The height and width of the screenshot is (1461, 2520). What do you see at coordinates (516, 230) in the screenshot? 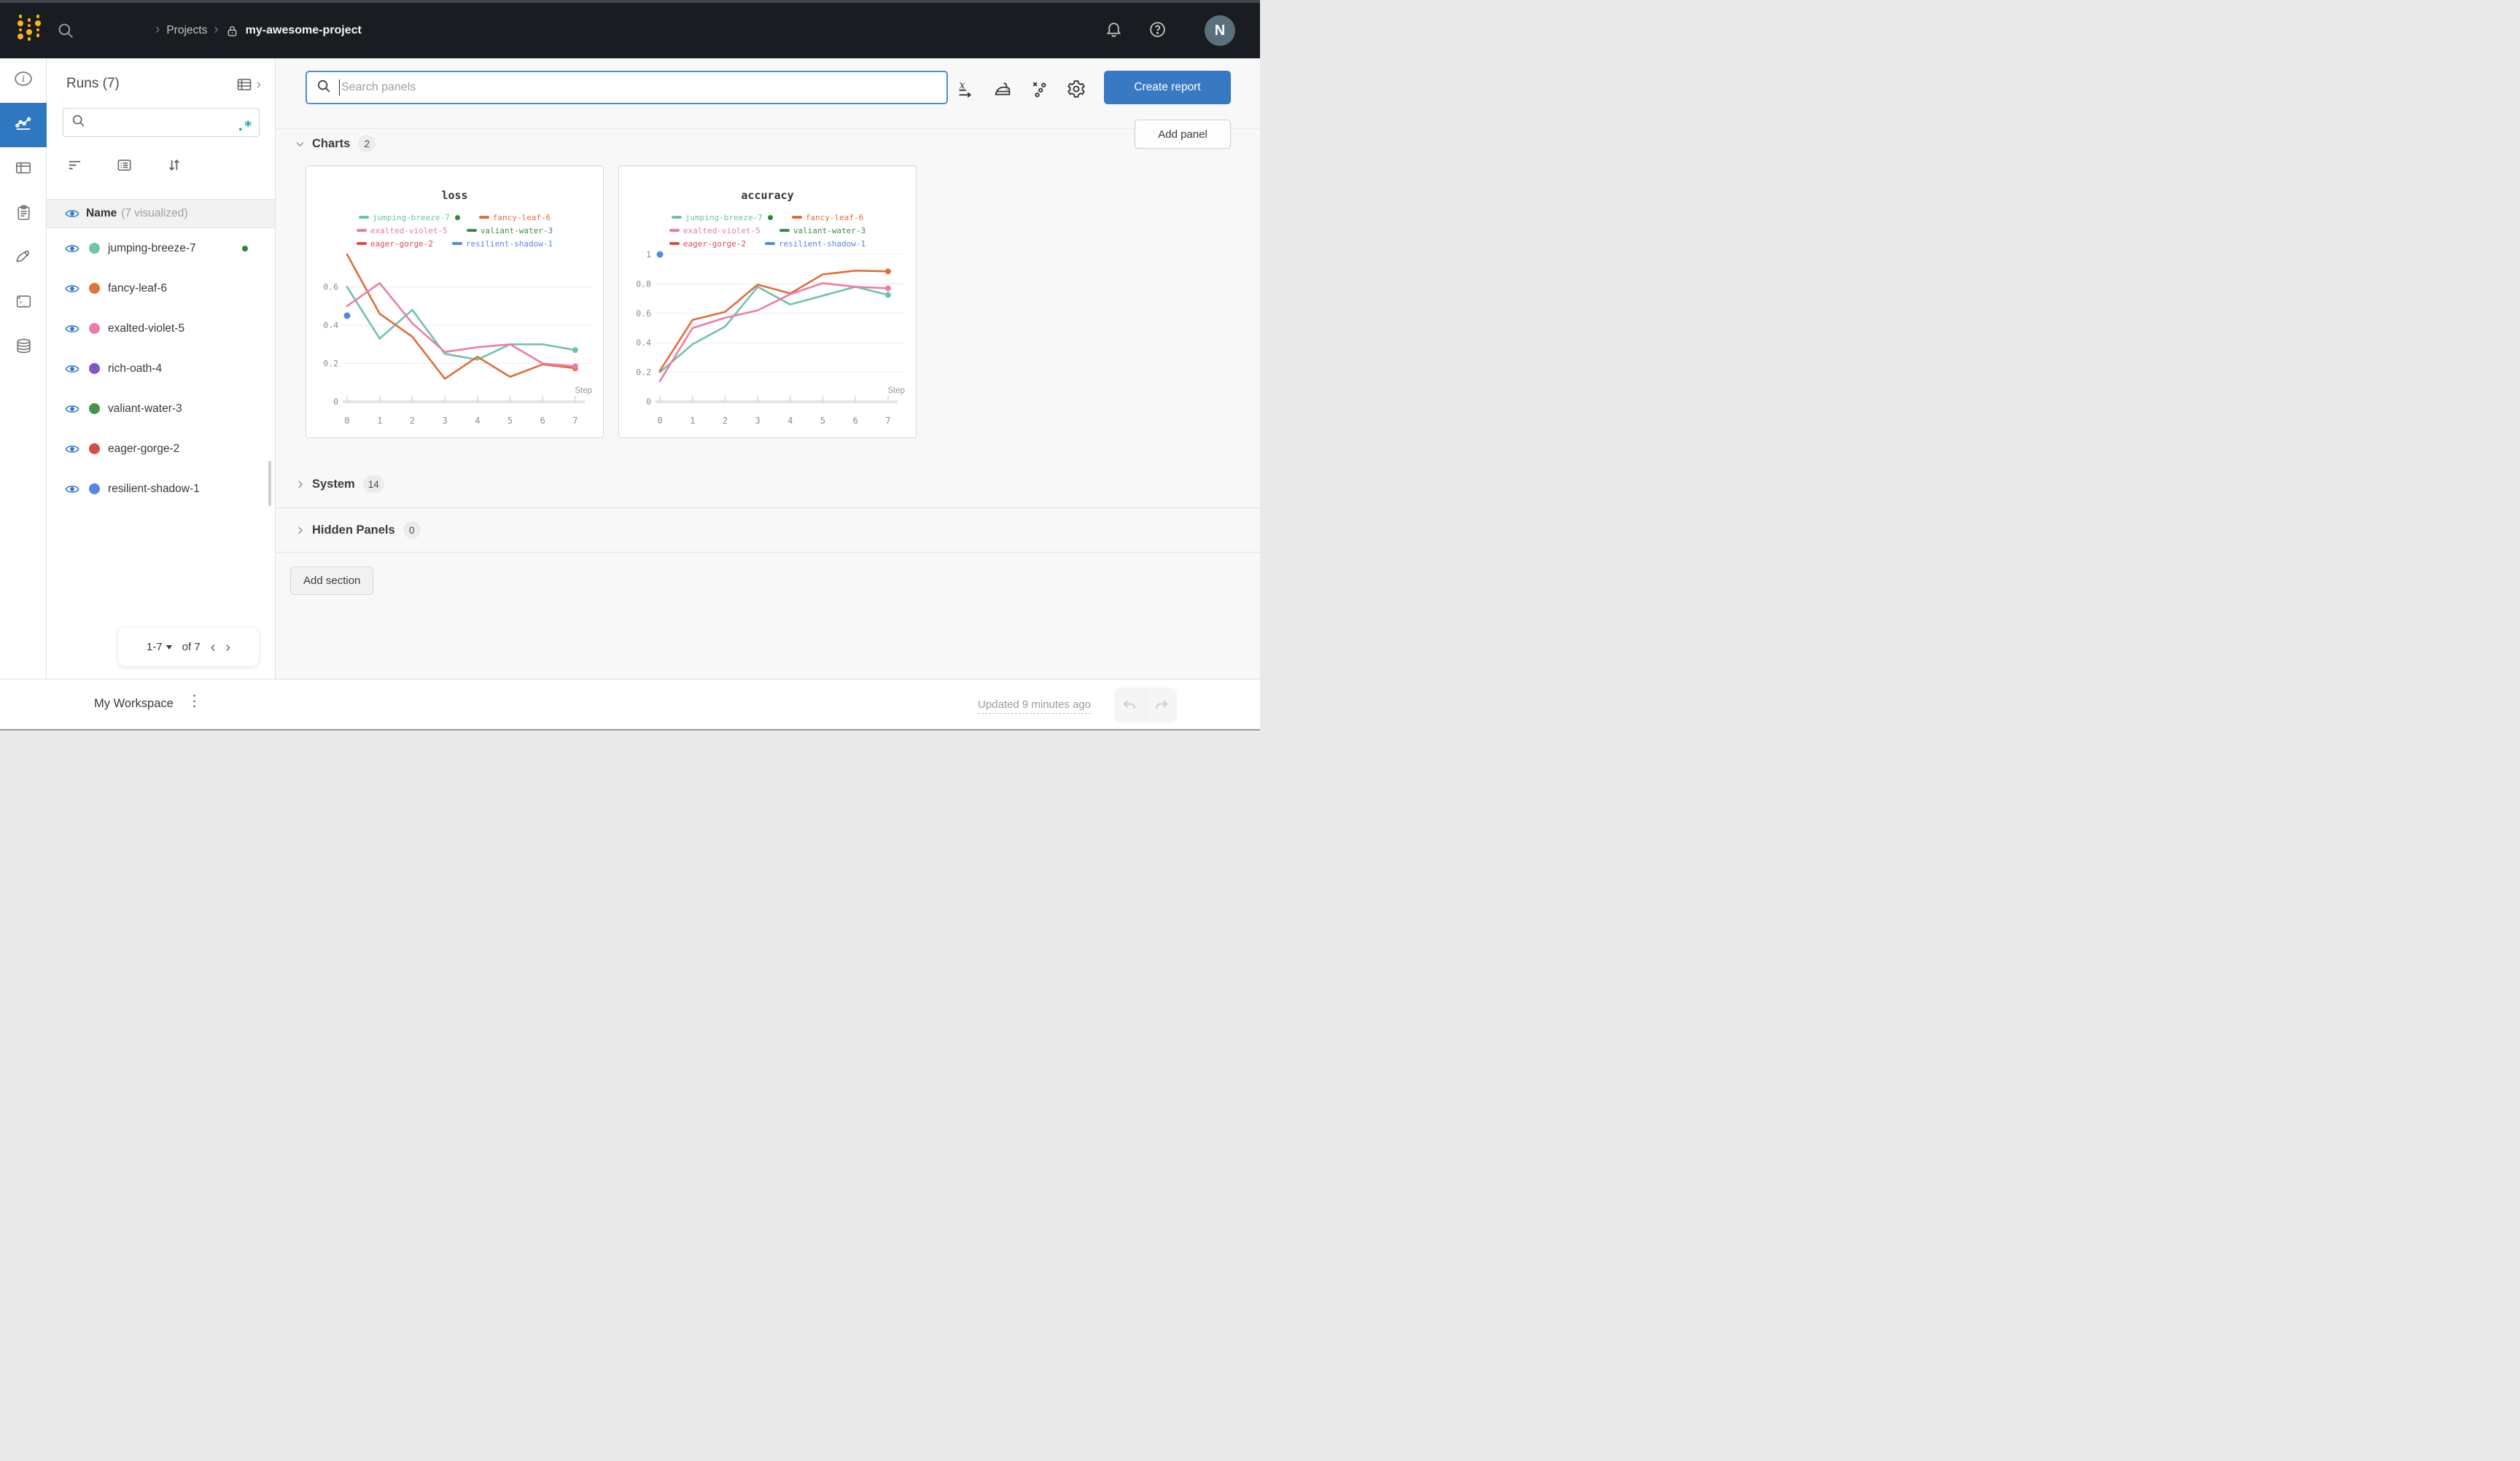
I see `legend-run-name: valiant-water-3` at bounding box center [516, 230].